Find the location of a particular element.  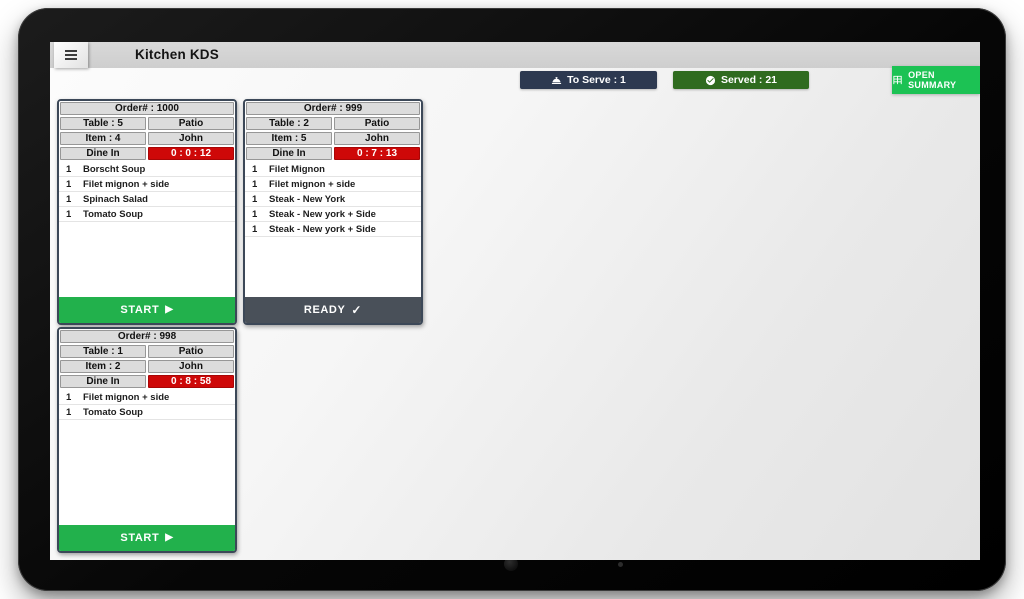

order-number: Order# : 1000 is located at coordinates (147, 108).